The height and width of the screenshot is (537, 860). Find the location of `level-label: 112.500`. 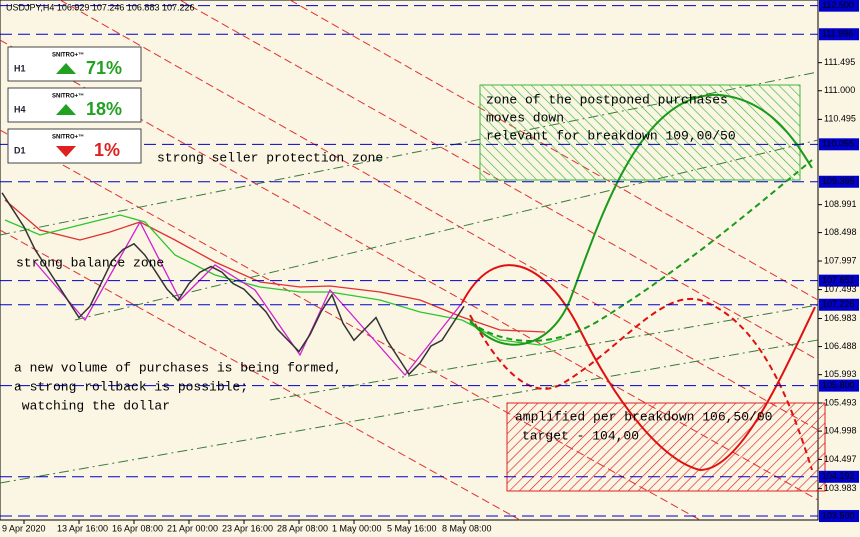

level-label: 112.500 is located at coordinates (838, 5).